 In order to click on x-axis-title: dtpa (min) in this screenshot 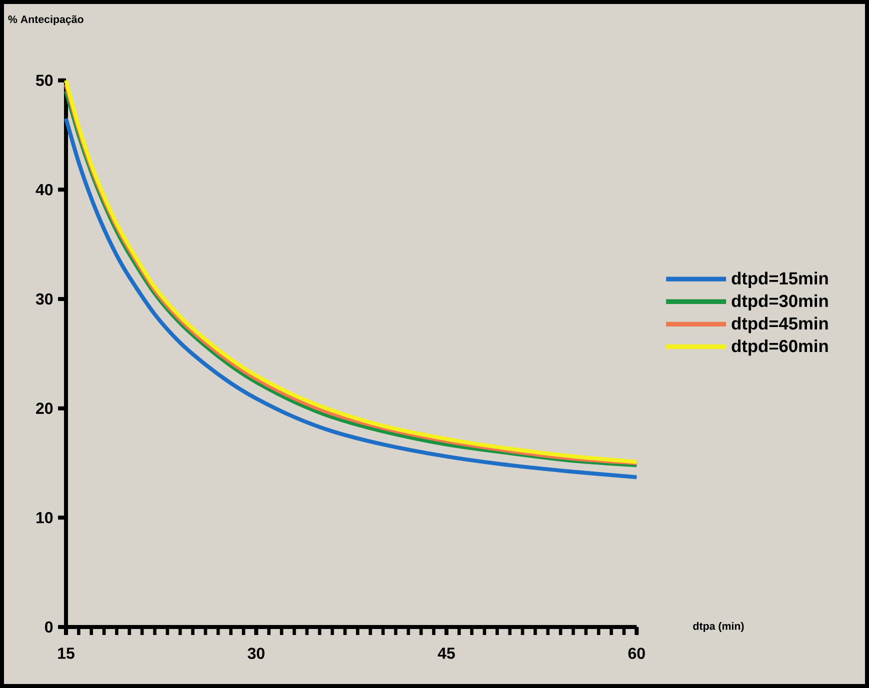, I will do `click(718, 627)`.